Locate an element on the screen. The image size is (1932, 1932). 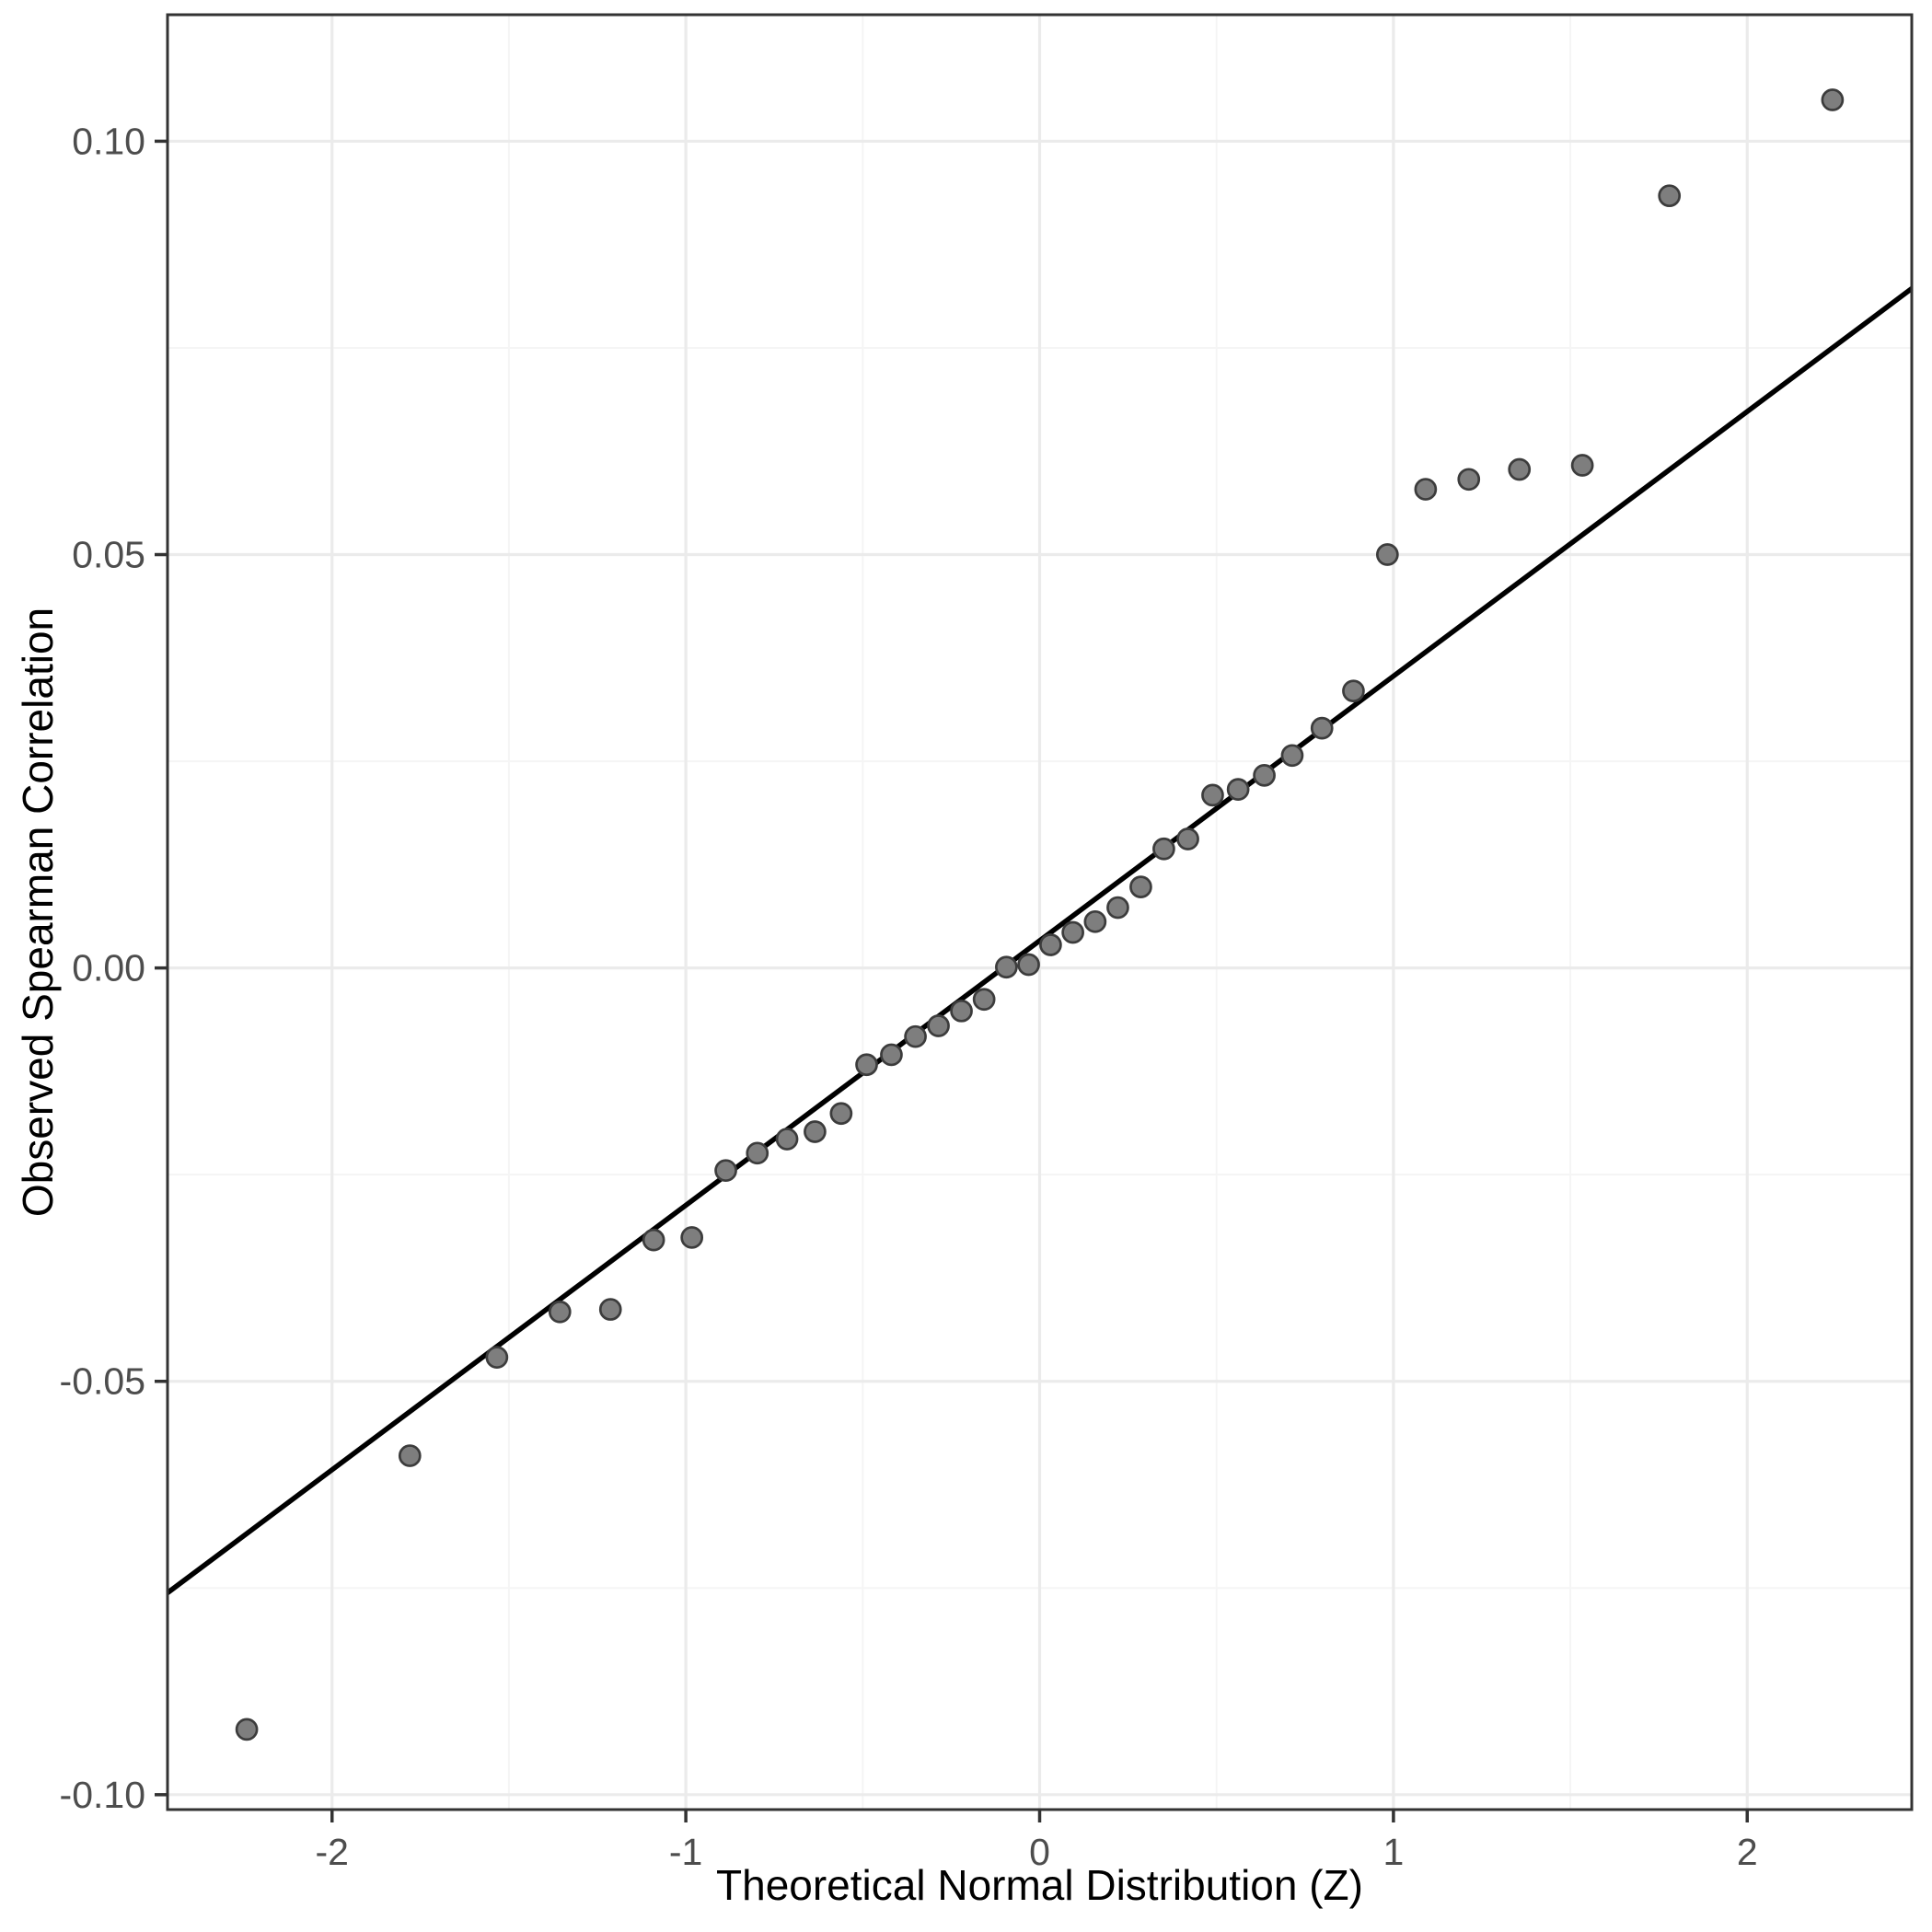
x-tick-label: -2 is located at coordinates (333, 1852).